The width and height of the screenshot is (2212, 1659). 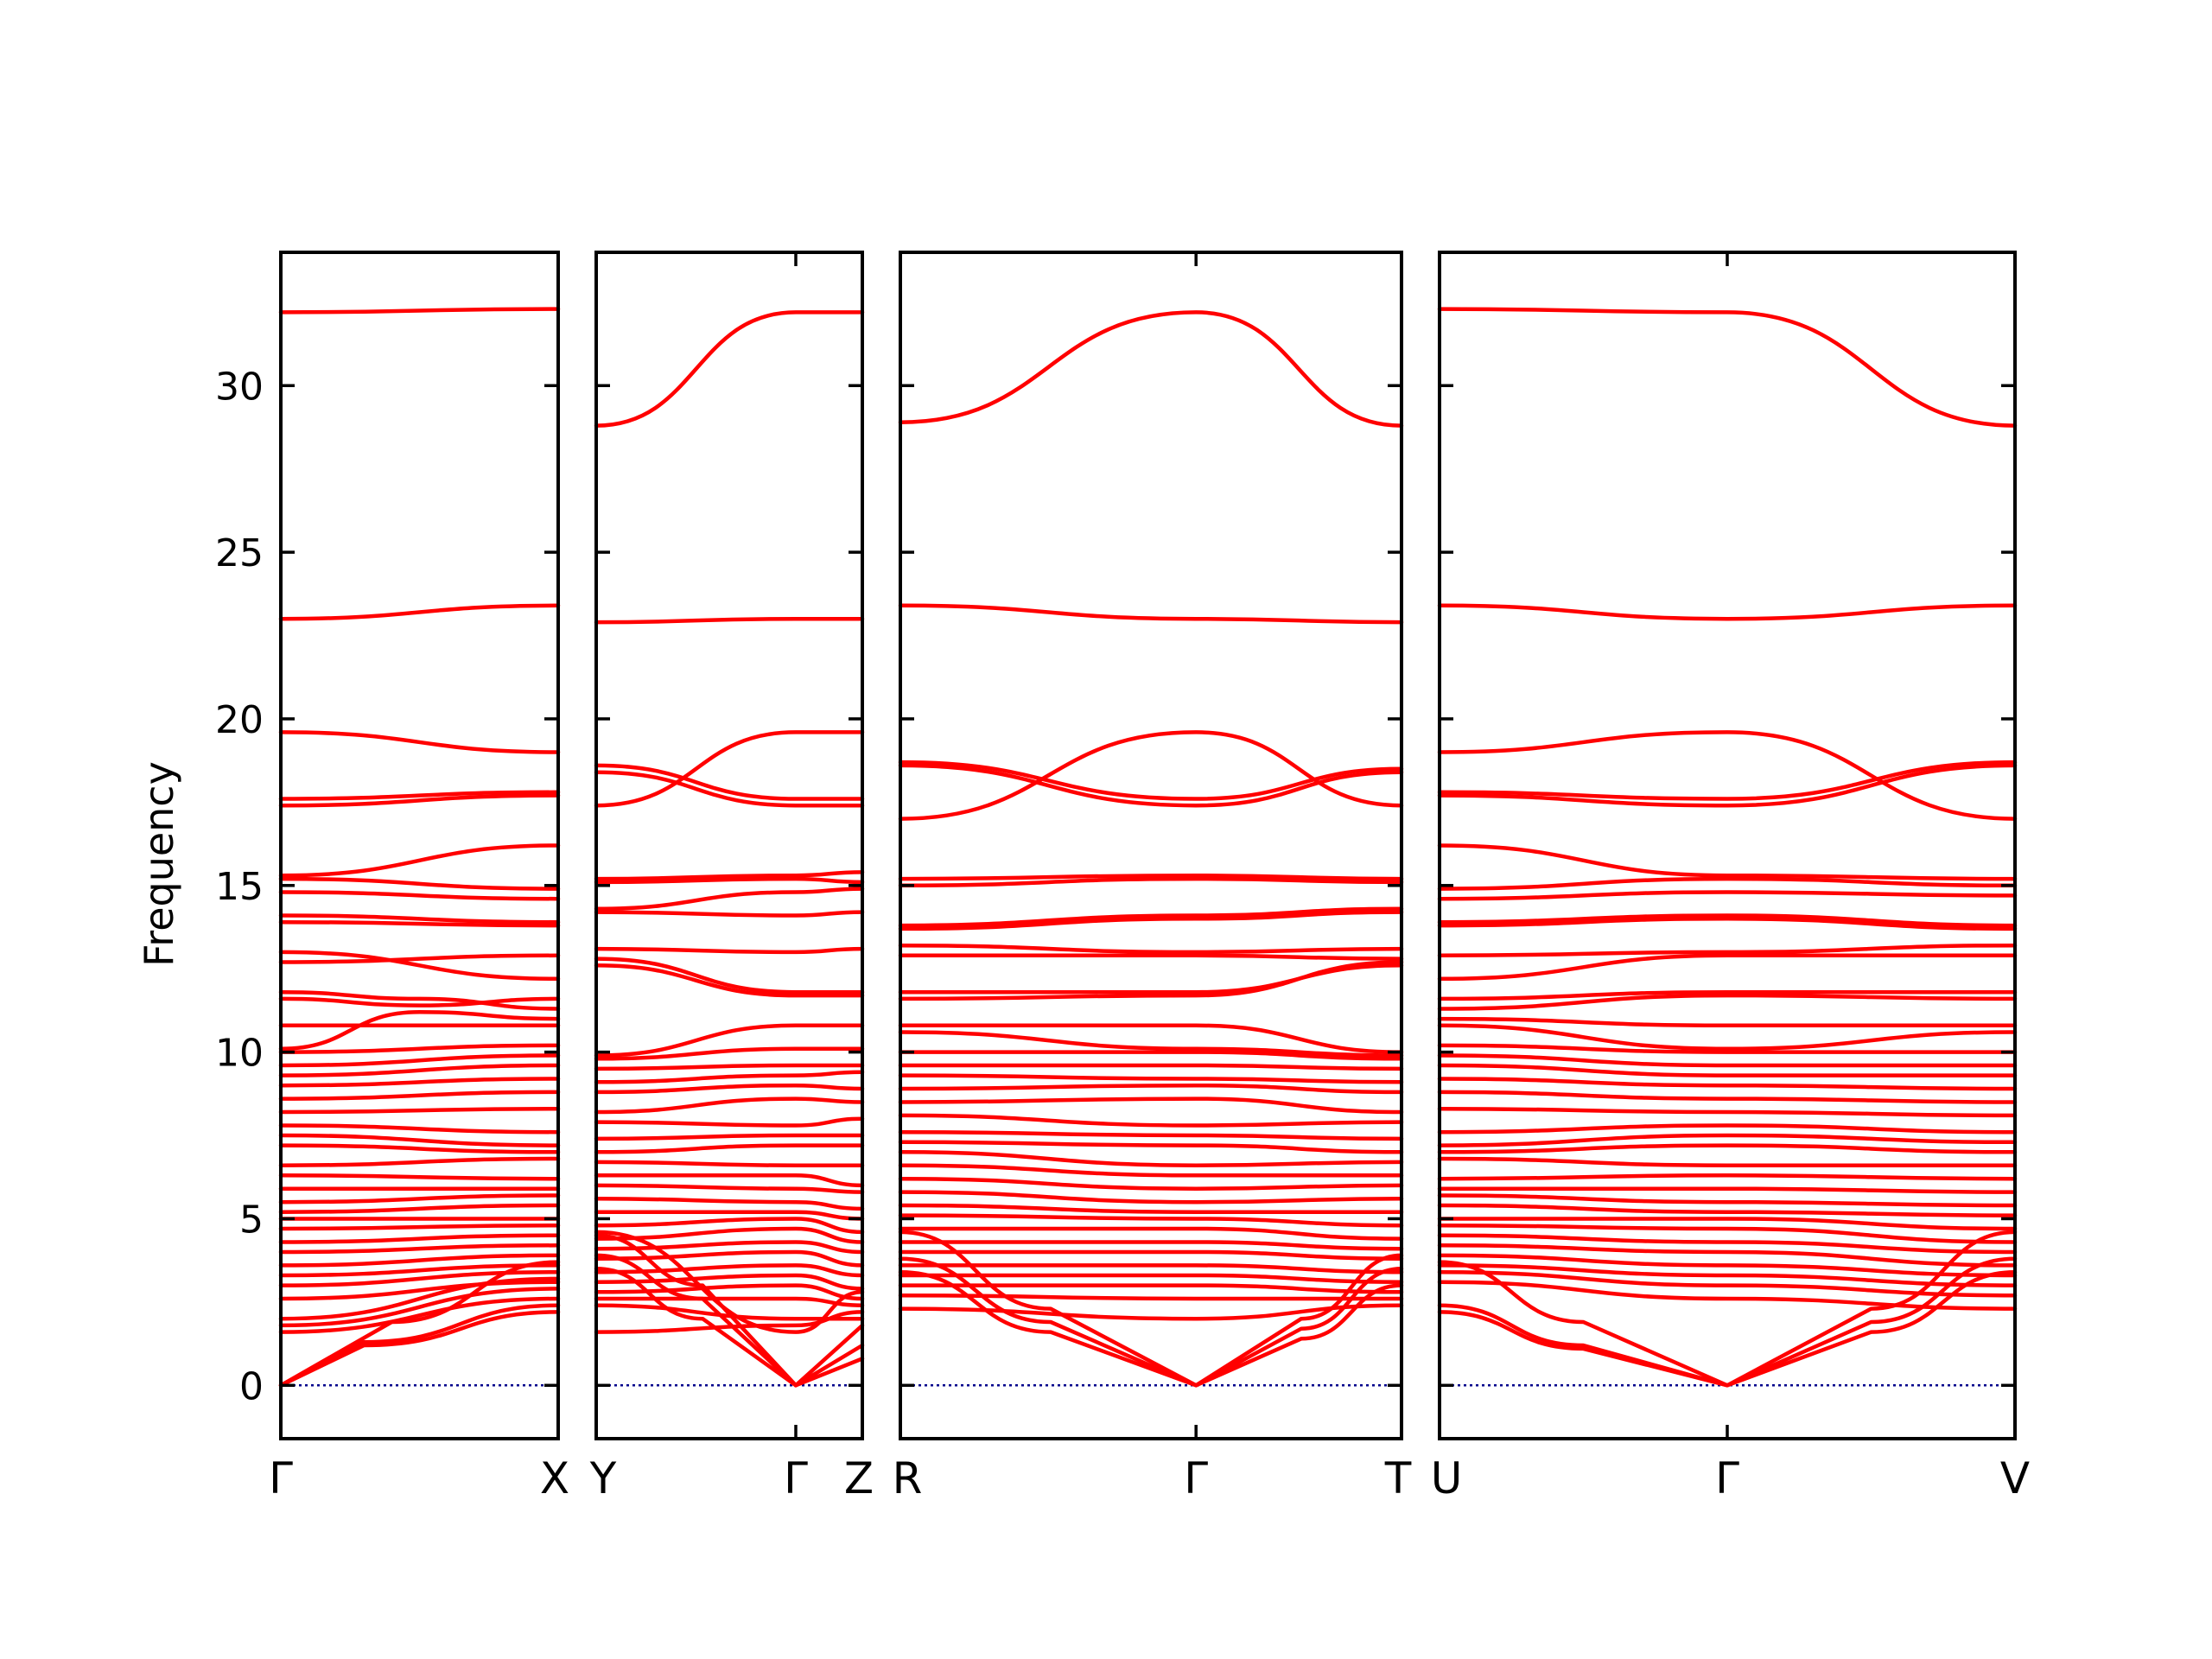 What do you see at coordinates (159, 864) in the screenshot?
I see `y-axis-label: Frequency` at bounding box center [159, 864].